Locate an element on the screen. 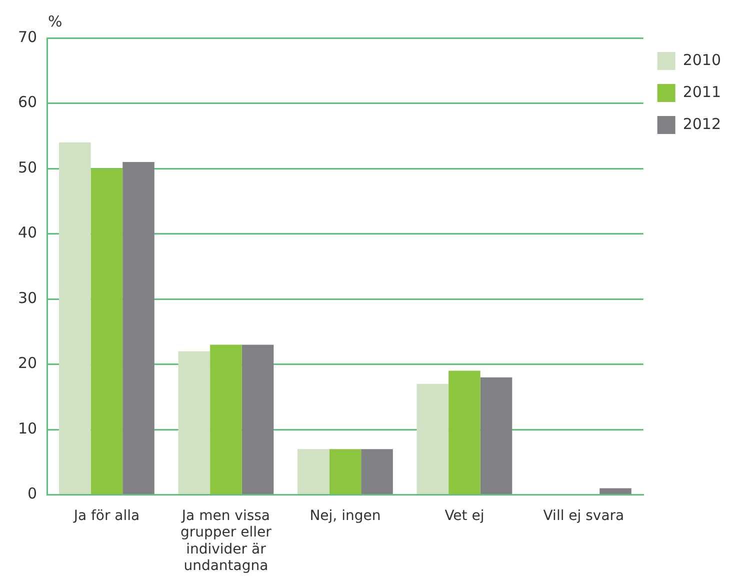 The image size is (743, 588). legend-label: 2011 is located at coordinates (702, 91).